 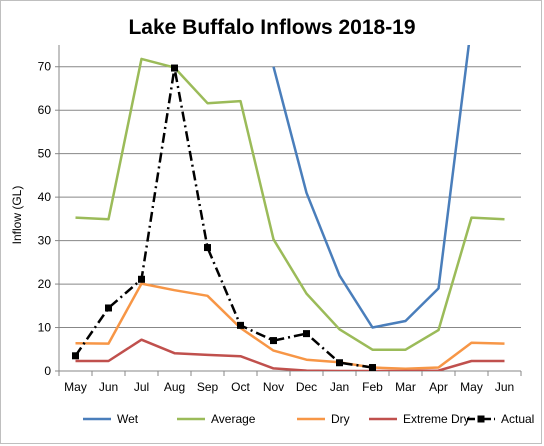 What do you see at coordinates (273, 387) in the screenshot?
I see `x-tick-label: Nov` at bounding box center [273, 387].